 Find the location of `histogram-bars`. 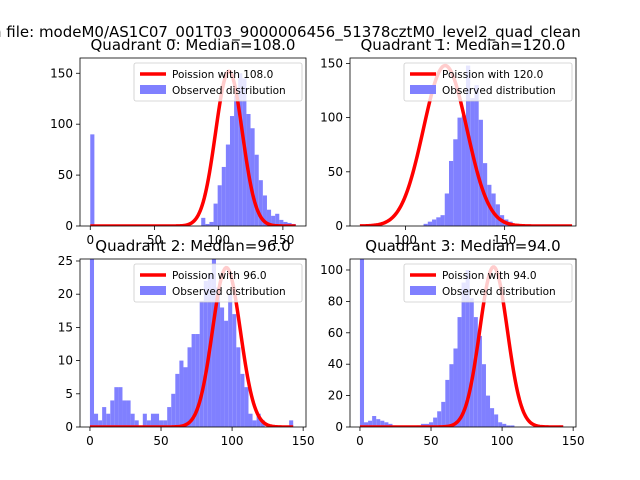

histogram-bars is located at coordinates (461, 343).